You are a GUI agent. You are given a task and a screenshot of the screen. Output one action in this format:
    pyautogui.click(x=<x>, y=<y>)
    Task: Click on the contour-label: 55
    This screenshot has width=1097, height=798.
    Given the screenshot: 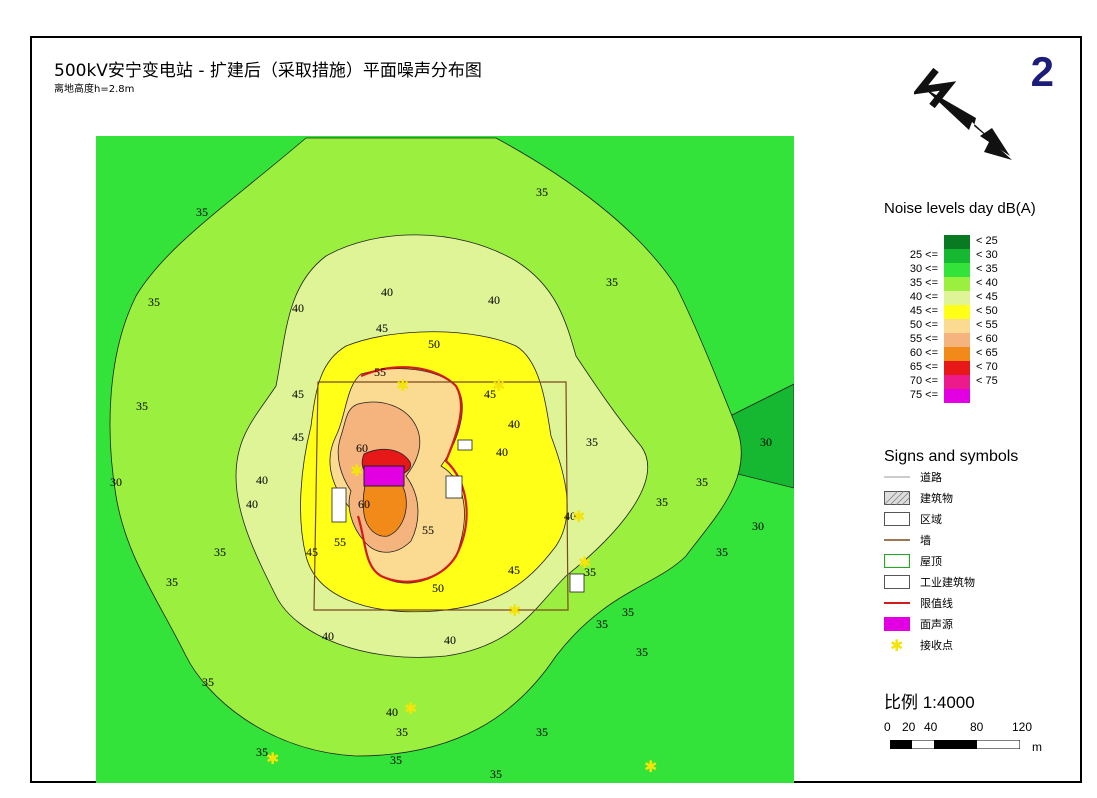 What is the action you would take?
    pyautogui.click(x=428, y=530)
    